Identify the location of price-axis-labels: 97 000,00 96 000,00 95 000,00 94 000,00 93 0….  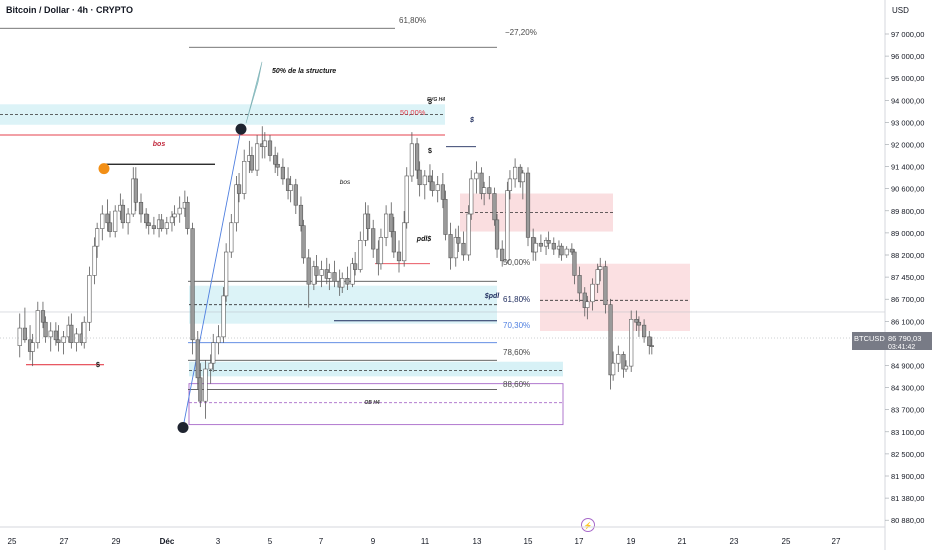
(904, 277).